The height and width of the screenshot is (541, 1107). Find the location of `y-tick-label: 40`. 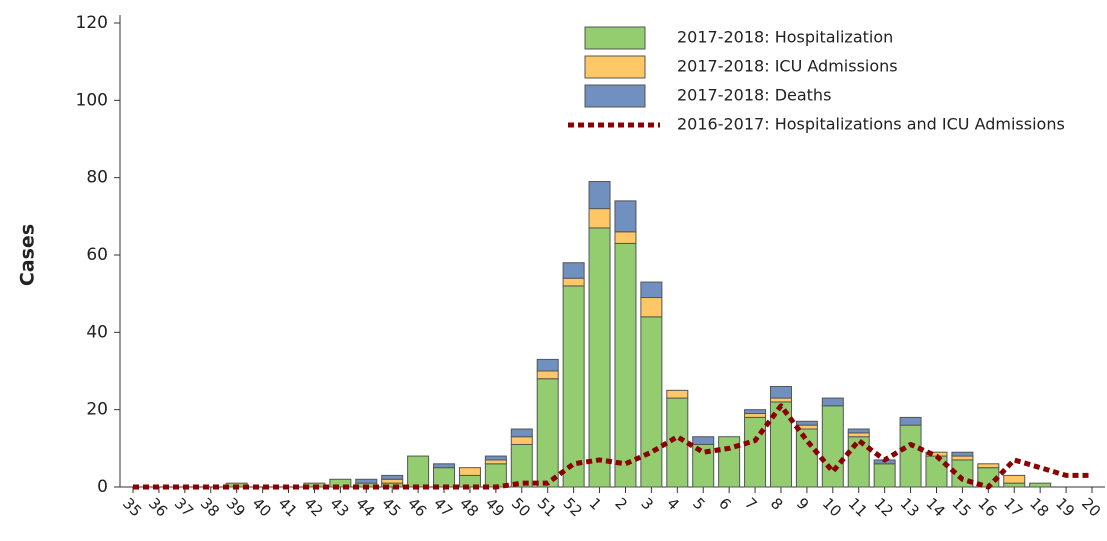

y-tick-label: 40 is located at coordinates (97, 332).